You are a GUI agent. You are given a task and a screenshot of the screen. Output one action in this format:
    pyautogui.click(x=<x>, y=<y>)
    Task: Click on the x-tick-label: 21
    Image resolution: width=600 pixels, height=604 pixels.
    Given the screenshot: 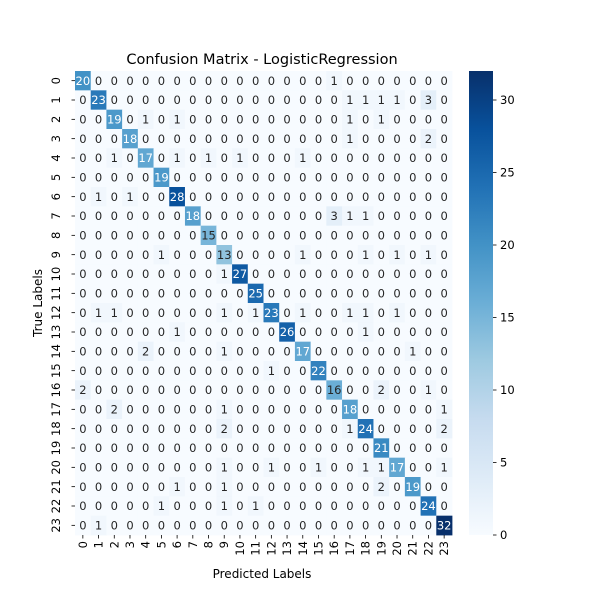 What is the action you would take?
    pyautogui.click(x=413, y=548)
    